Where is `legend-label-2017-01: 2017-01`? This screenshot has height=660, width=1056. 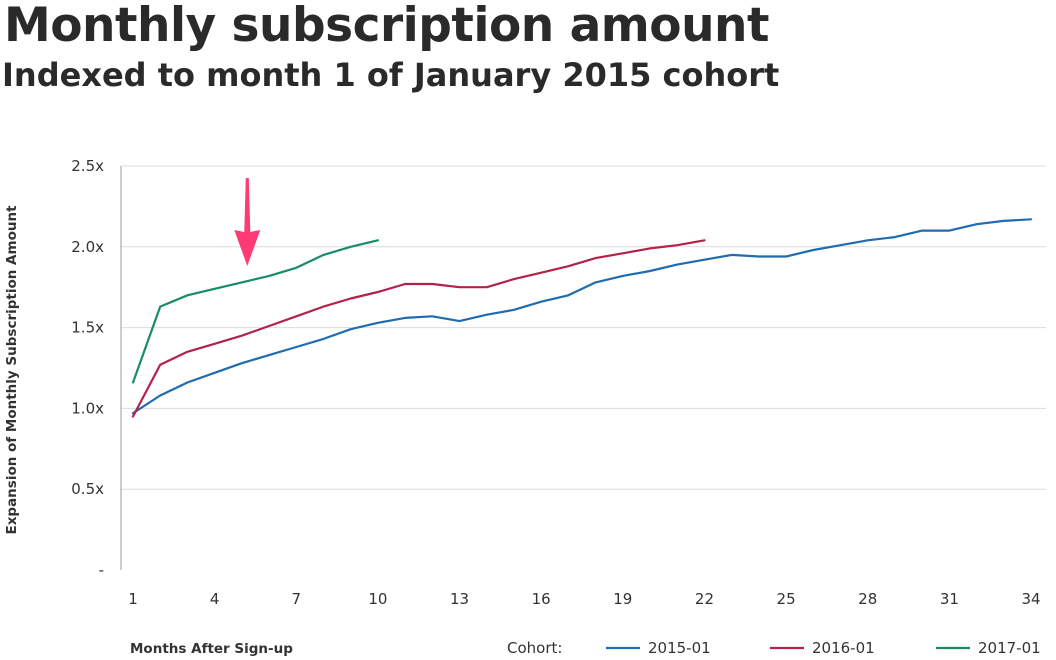
legend-label-2017-01: 2017-01 is located at coordinates (1009, 648).